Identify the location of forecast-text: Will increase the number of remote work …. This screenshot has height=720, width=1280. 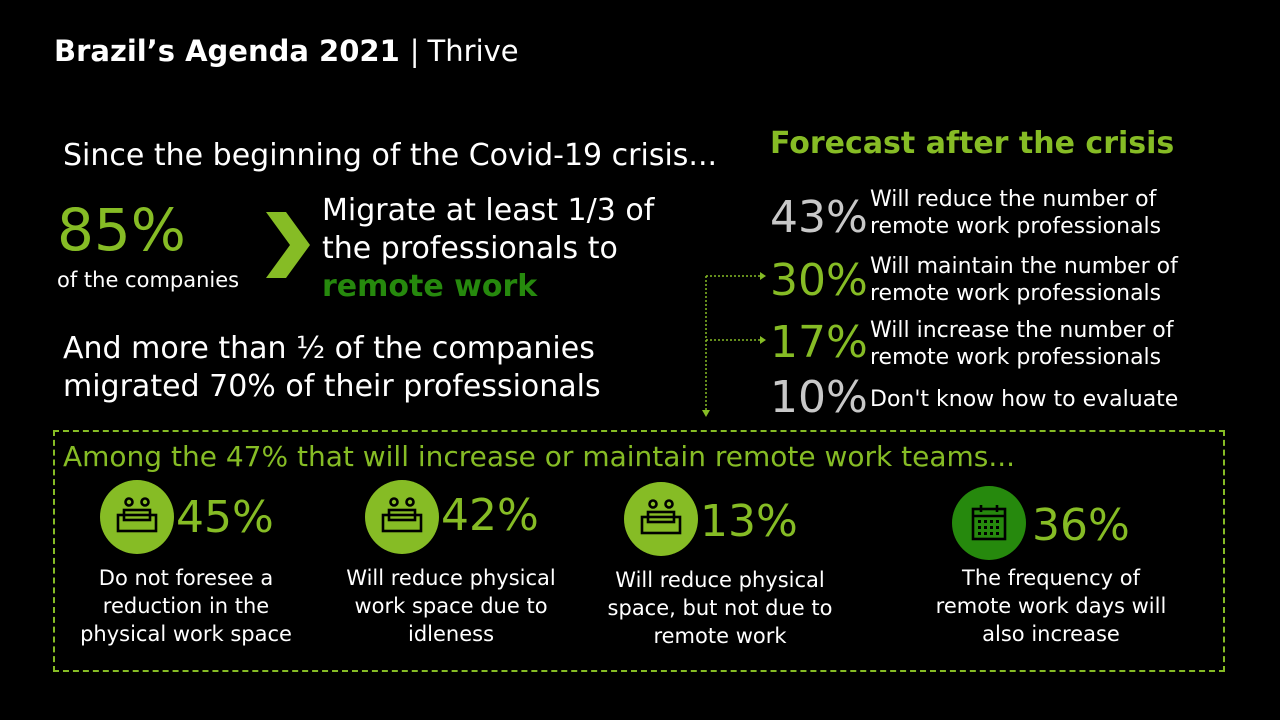
(1021, 344).